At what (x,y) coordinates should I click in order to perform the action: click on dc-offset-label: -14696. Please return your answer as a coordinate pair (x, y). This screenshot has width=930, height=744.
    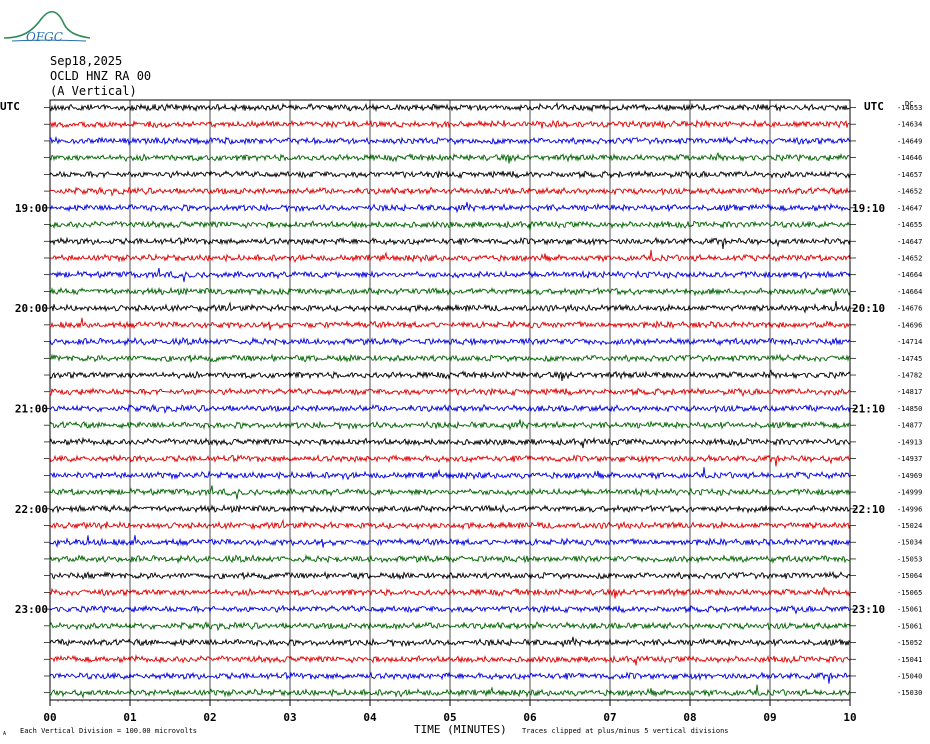
    Looking at the image, I should click on (909, 325).